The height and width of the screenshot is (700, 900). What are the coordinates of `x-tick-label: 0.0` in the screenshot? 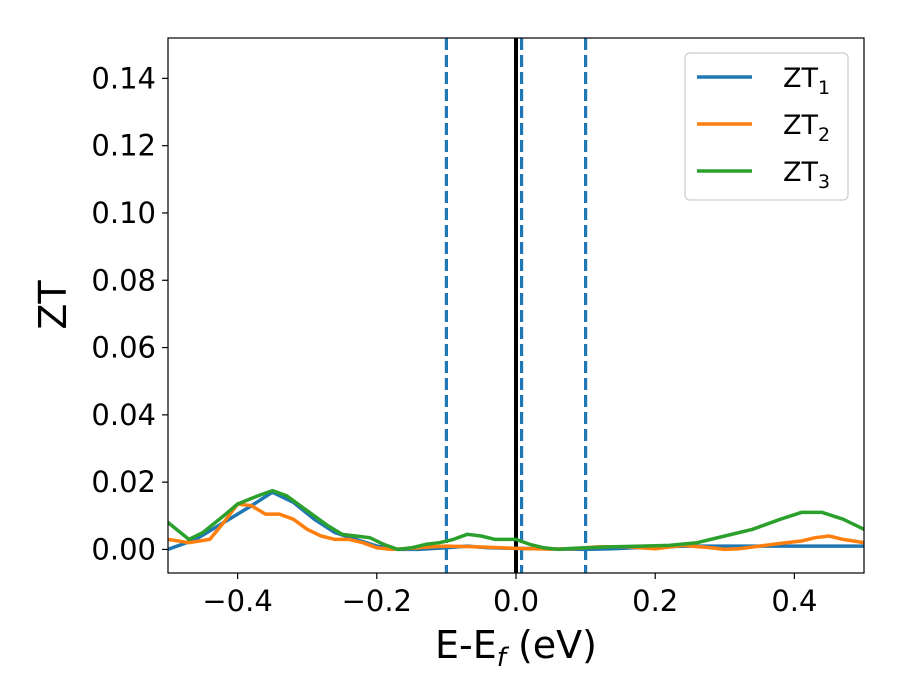 It's located at (516, 601).